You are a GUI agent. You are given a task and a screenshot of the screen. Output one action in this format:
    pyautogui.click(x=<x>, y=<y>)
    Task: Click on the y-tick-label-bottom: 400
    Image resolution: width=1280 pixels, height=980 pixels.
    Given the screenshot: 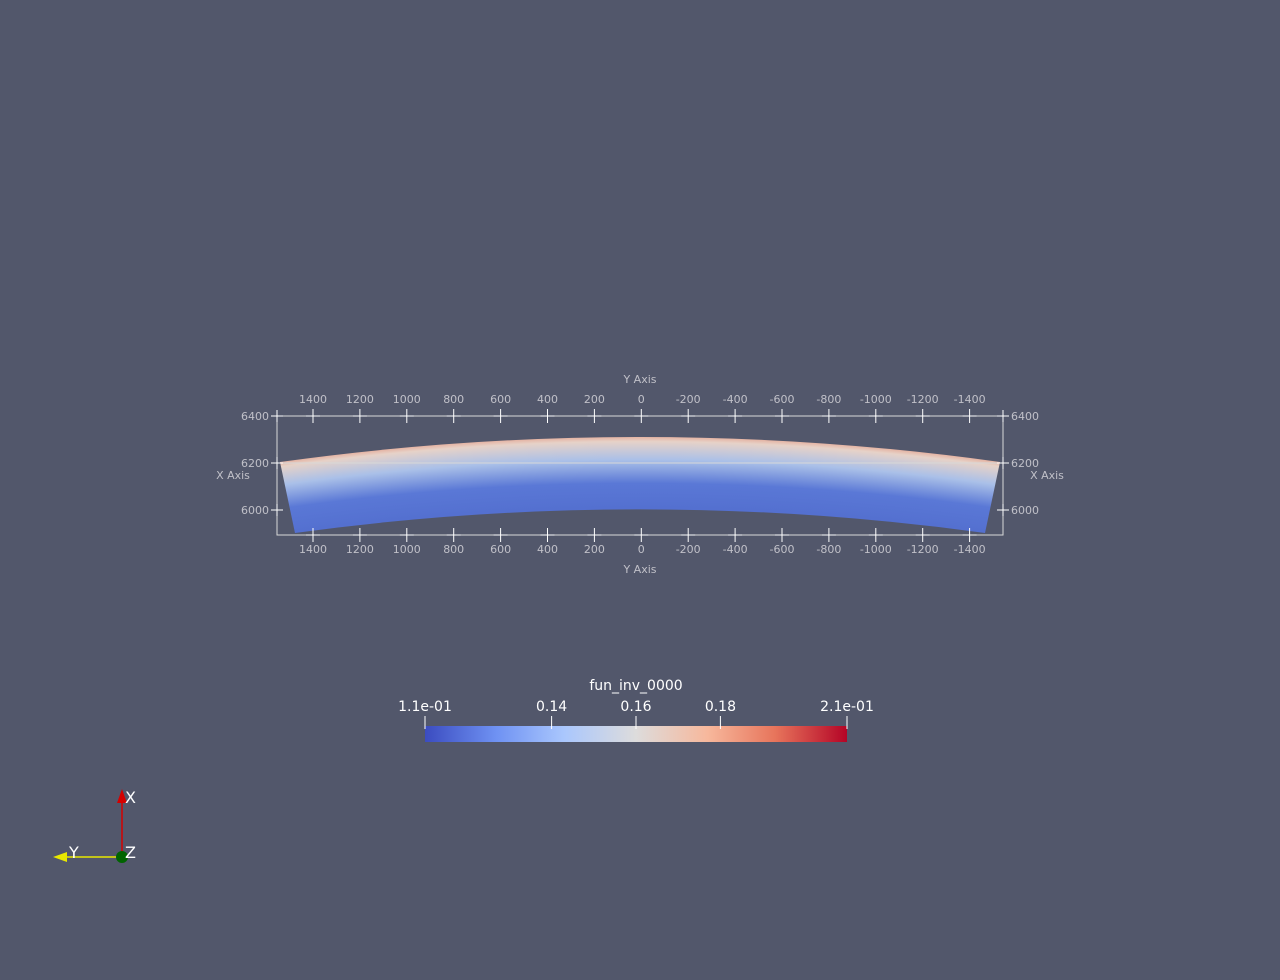 What is the action you would take?
    pyautogui.click(x=547, y=549)
    